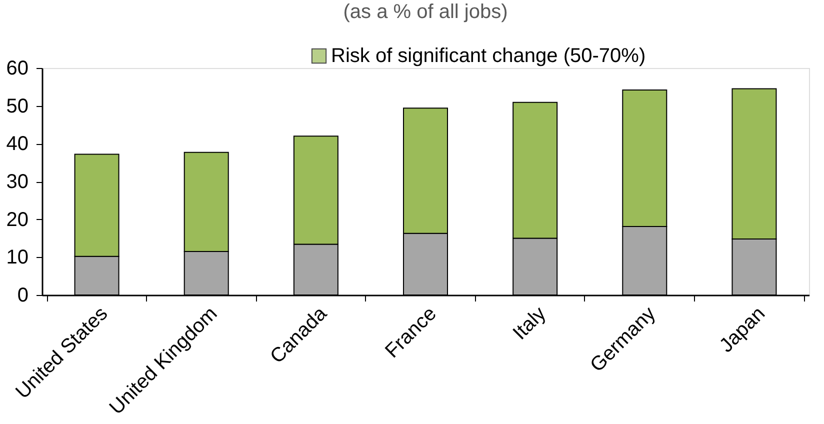  What do you see at coordinates (17, 219) in the screenshot?
I see `y-tick-label: 20` at bounding box center [17, 219].